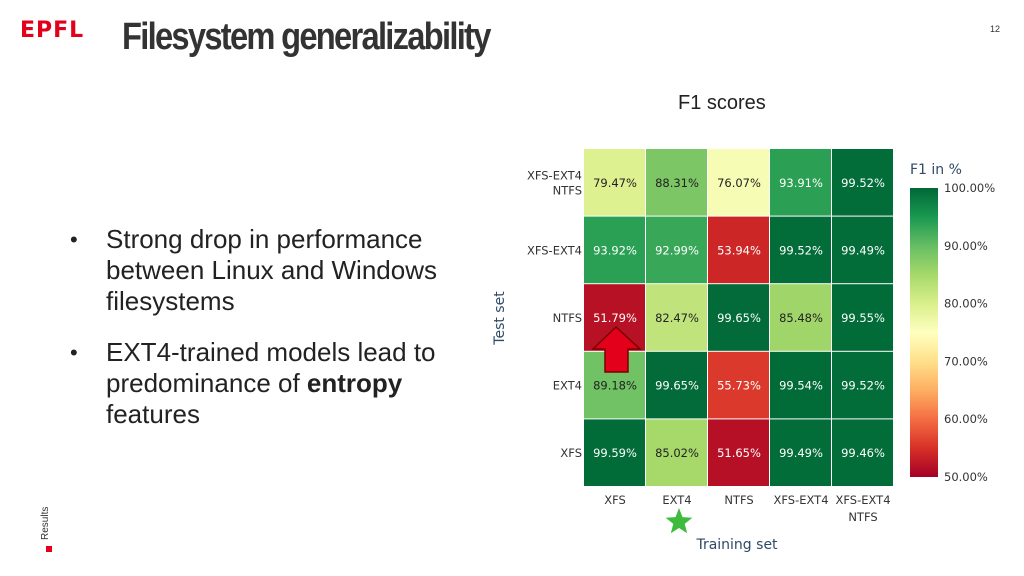 The height and width of the screenshot is (576, 1024). What do you see at coordinates (924, 332) in the screenshot?
I see `colorbar` at bounding box center [924, 332].